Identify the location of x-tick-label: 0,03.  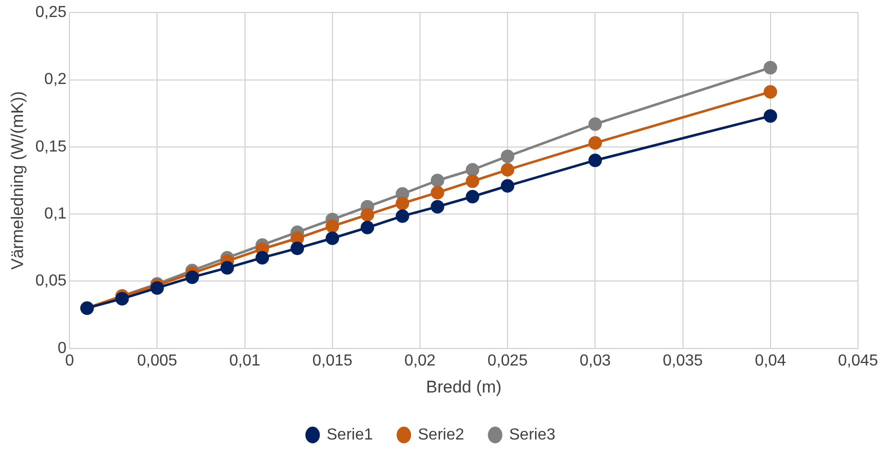
(595, 361).